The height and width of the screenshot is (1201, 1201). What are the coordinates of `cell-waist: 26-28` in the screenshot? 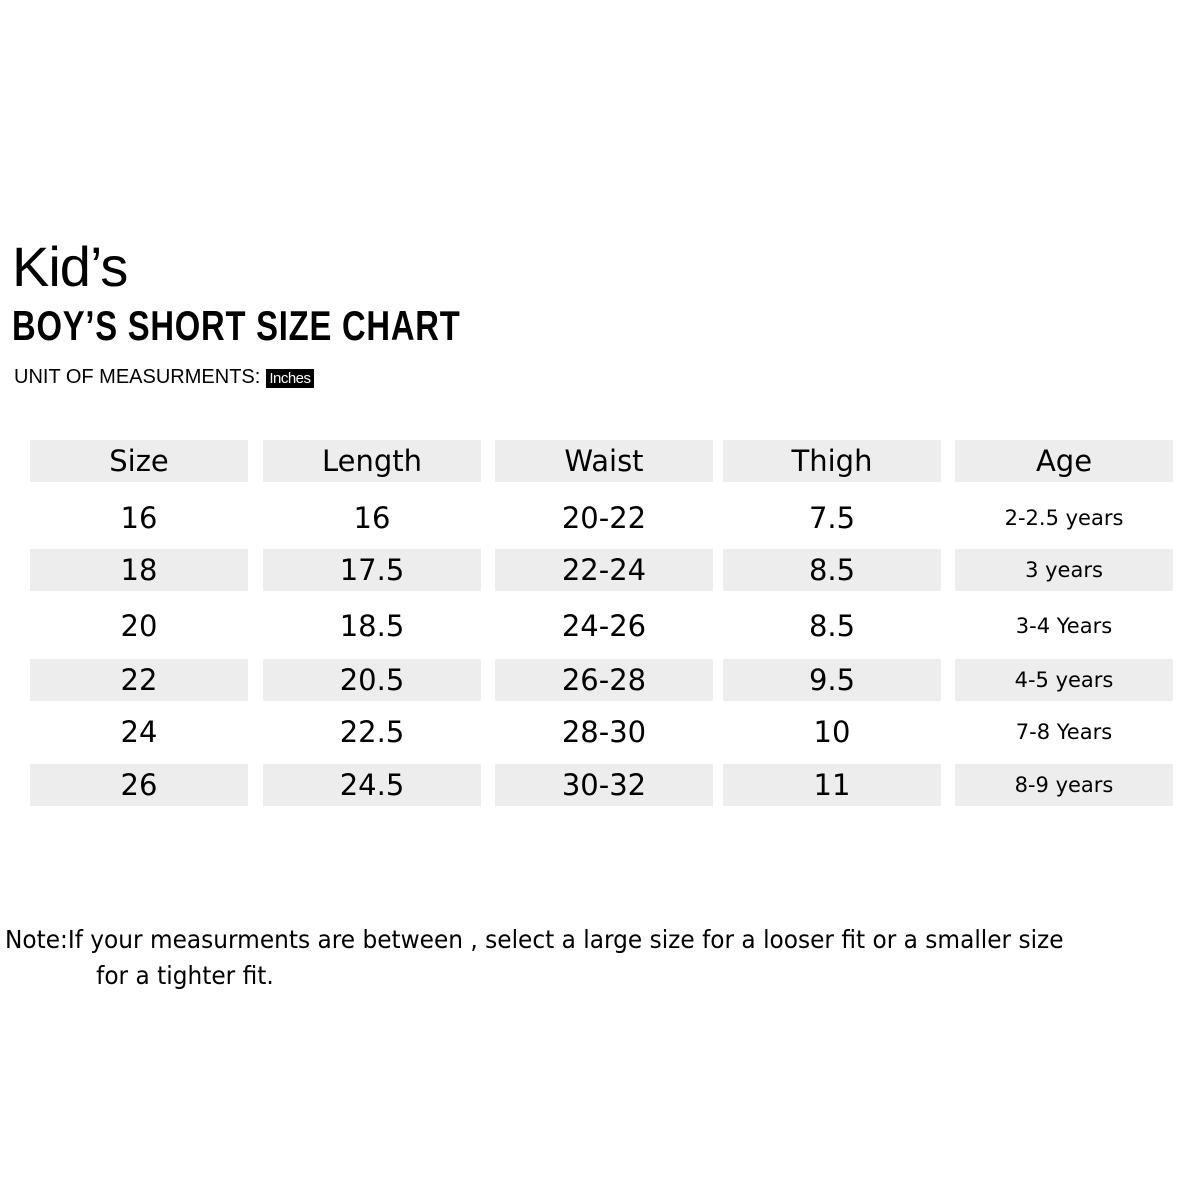 It's located at (604, 680).